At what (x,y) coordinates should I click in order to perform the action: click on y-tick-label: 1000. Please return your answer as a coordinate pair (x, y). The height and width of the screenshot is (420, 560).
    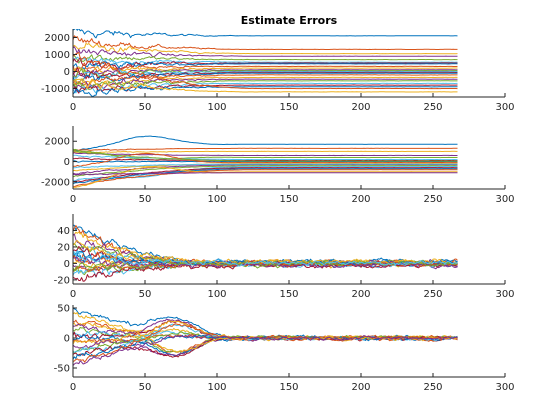
    Looking at the image, I should click on (57, 55).